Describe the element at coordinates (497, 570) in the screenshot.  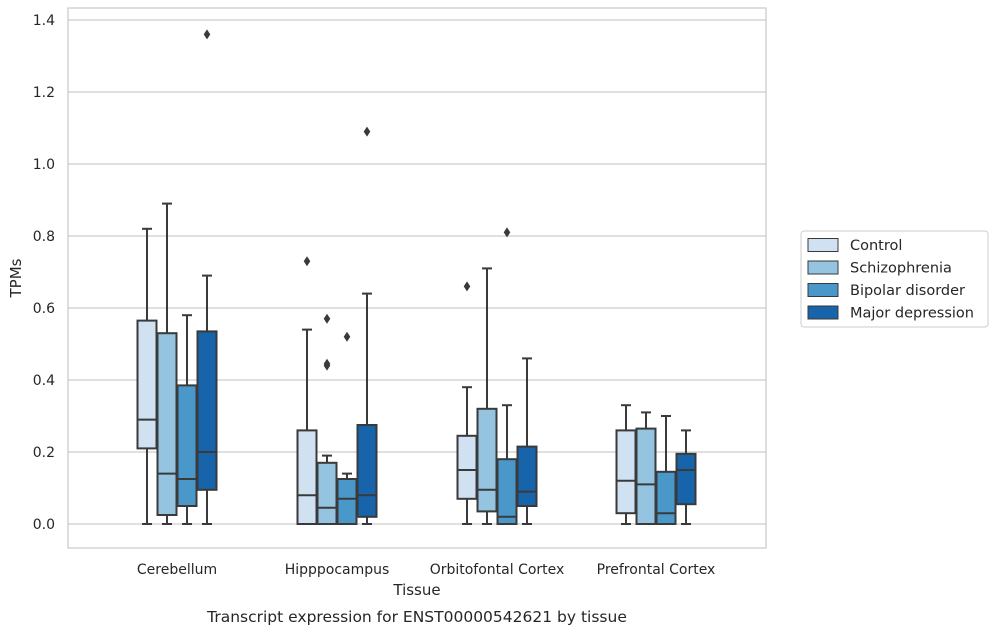
I see `x-tick-label: Orbitofontal Cortex` at that location.